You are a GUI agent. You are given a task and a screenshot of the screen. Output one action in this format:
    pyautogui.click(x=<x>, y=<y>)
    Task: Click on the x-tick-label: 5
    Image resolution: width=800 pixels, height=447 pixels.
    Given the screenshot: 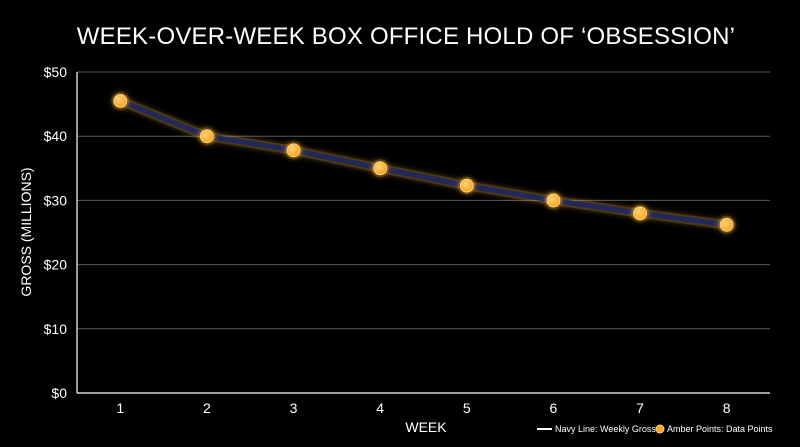 What is the action you would take?
    pyautogui.click(x=467, y=408)
    